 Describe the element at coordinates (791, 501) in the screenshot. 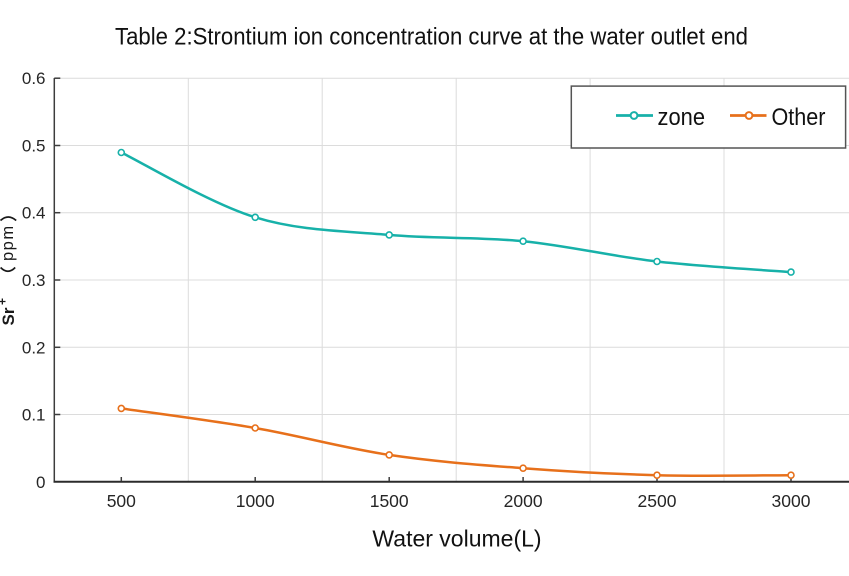

I see `svg-text: 3000` at that location.